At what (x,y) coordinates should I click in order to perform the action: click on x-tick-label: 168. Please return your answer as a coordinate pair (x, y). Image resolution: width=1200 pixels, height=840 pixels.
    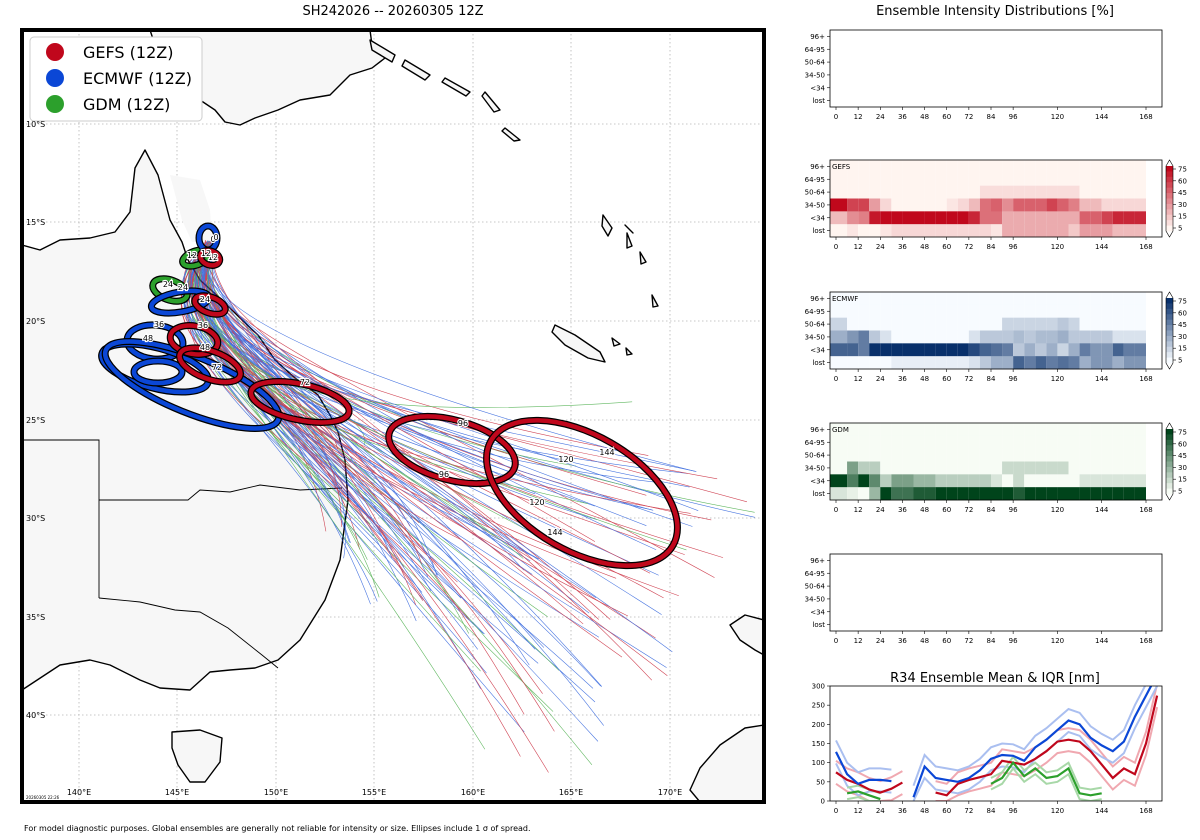
    Looking at the image, I should click on (1145, 247).